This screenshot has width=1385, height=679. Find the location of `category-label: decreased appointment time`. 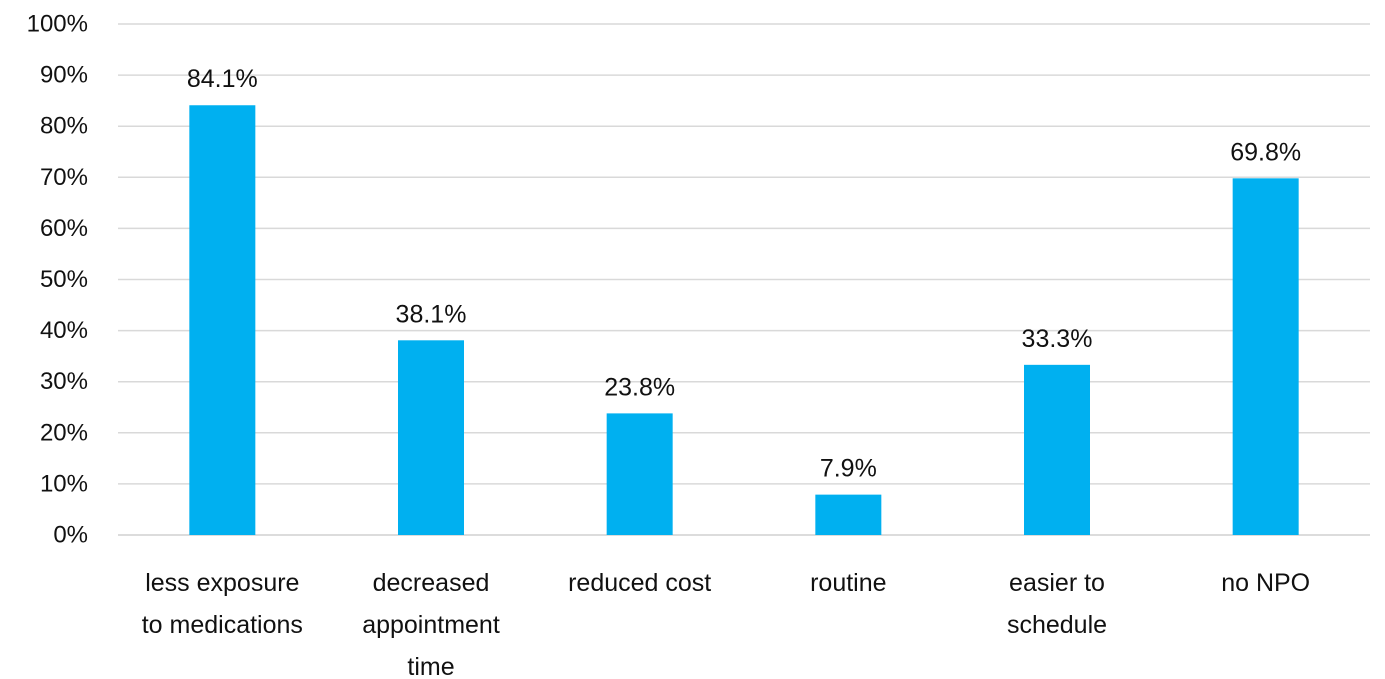

category-label: decreased appointment time is located at coordinates (431, 624).